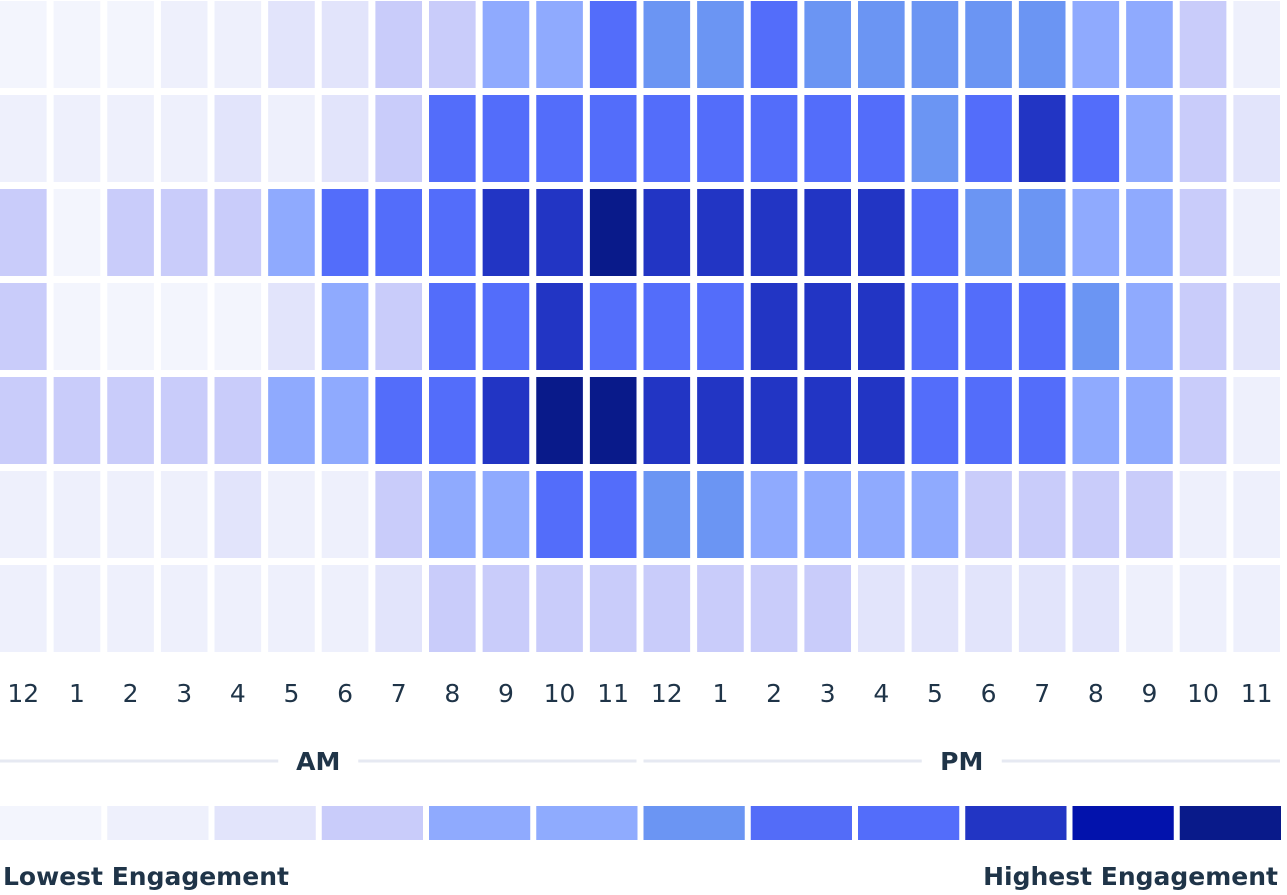 The image size is (1287, 895). What do you see at coordinates (399, 693) in the screenshot?
I see `hour-tick-label: 7` at bounding box center [399, 693].